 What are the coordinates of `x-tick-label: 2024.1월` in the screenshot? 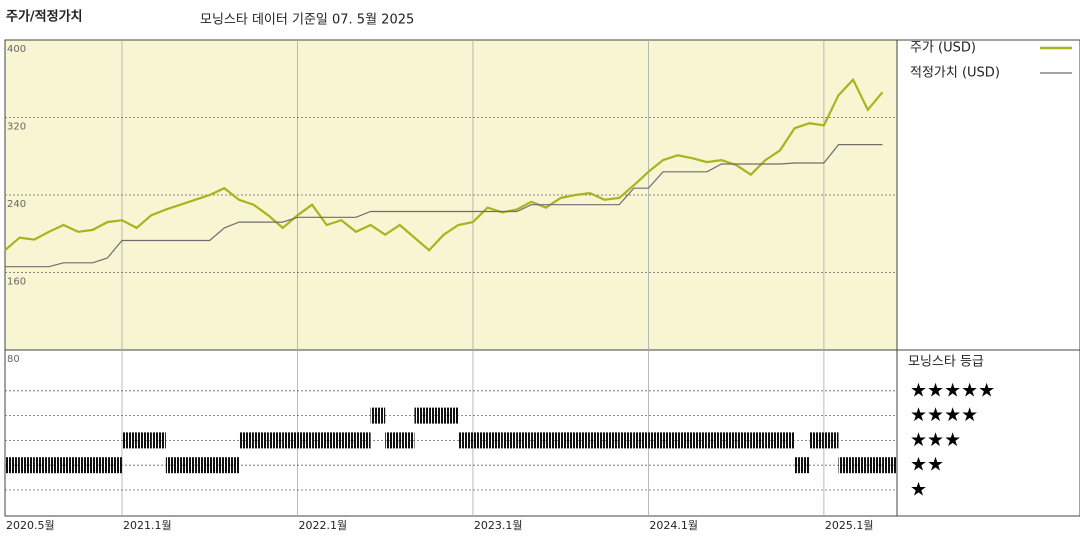 It's located at (673, 525).